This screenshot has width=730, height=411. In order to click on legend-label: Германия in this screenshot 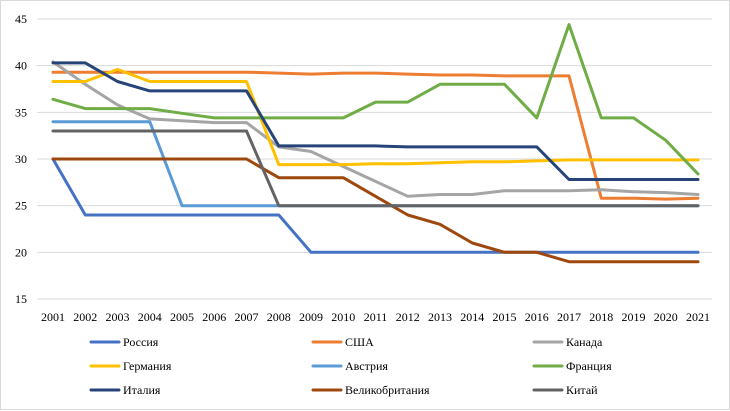, I will do `click(147, 366)`.